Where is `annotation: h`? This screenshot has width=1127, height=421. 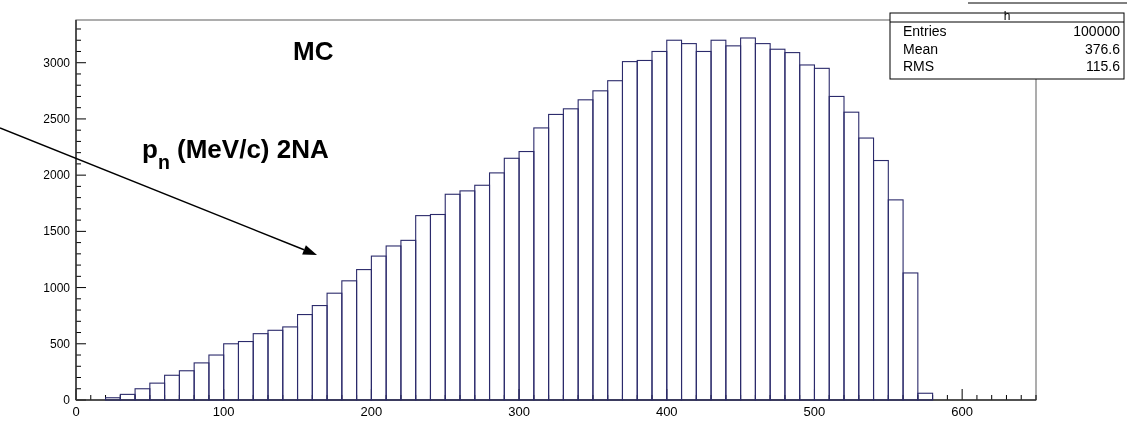
annotation: h is located at coordinates (1007, 16).